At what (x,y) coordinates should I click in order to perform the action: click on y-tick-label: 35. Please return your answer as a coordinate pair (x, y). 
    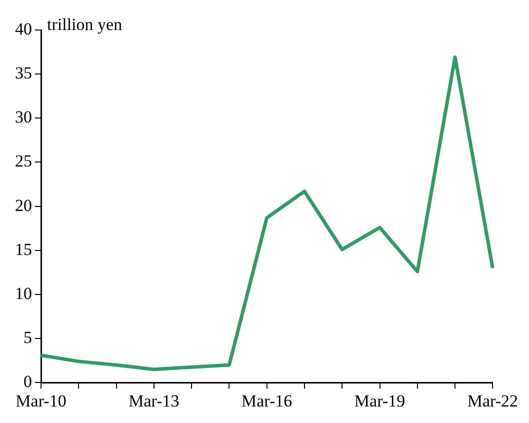
    Looking at the image, I should click on (23, 73).